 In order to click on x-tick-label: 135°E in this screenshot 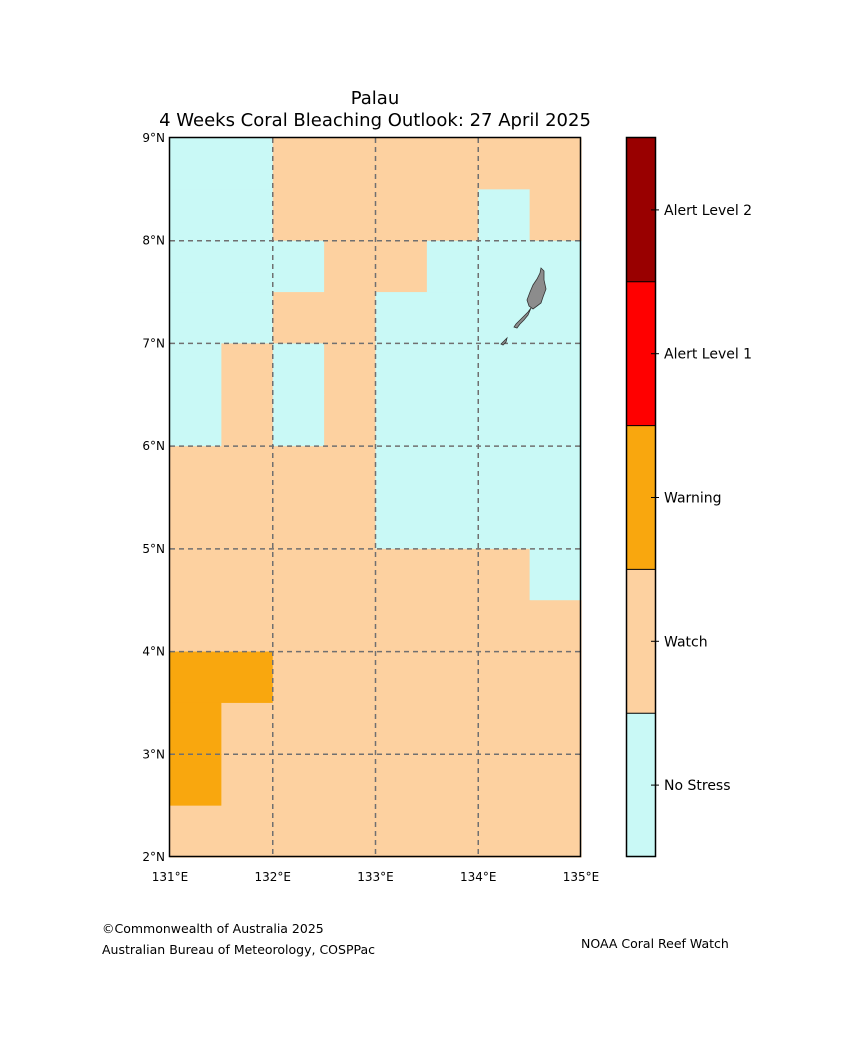, I will do `click(581, 877)`.